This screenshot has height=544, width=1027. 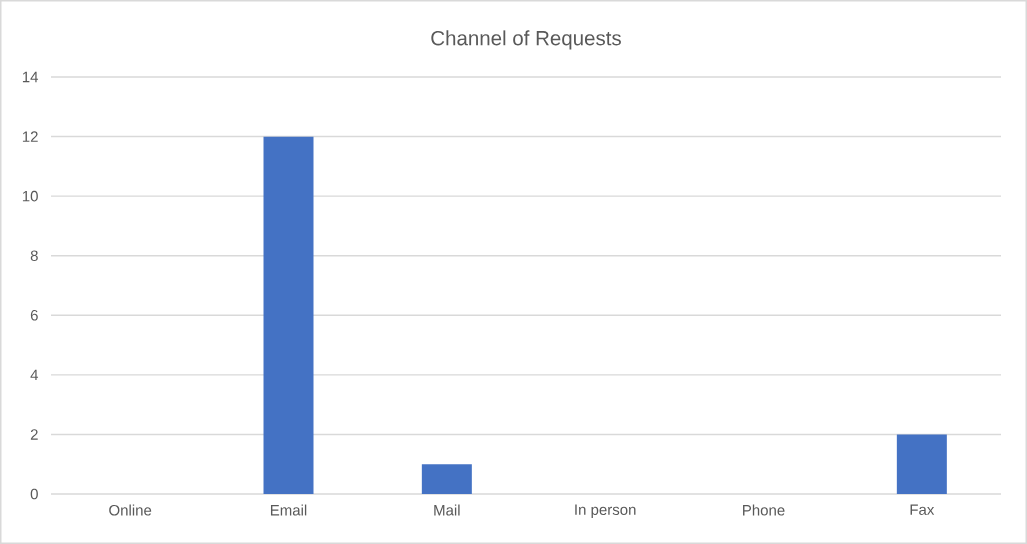 What do you see at coordinates (30, 196) in the screenshot?
I see `y-tick-label: 10` at bounding box center [30, 196].